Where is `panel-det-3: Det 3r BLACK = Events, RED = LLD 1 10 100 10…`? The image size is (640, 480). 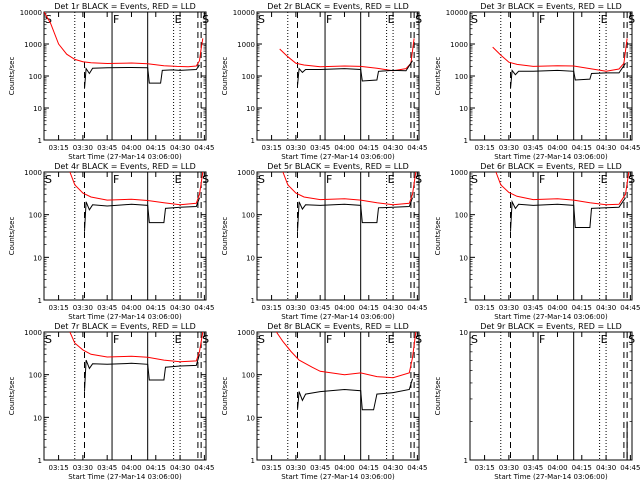
panel-det-3: Det 3r BLACK = Events, RED = LLD 1 10 100 10… is located at coordinates (537, 81).